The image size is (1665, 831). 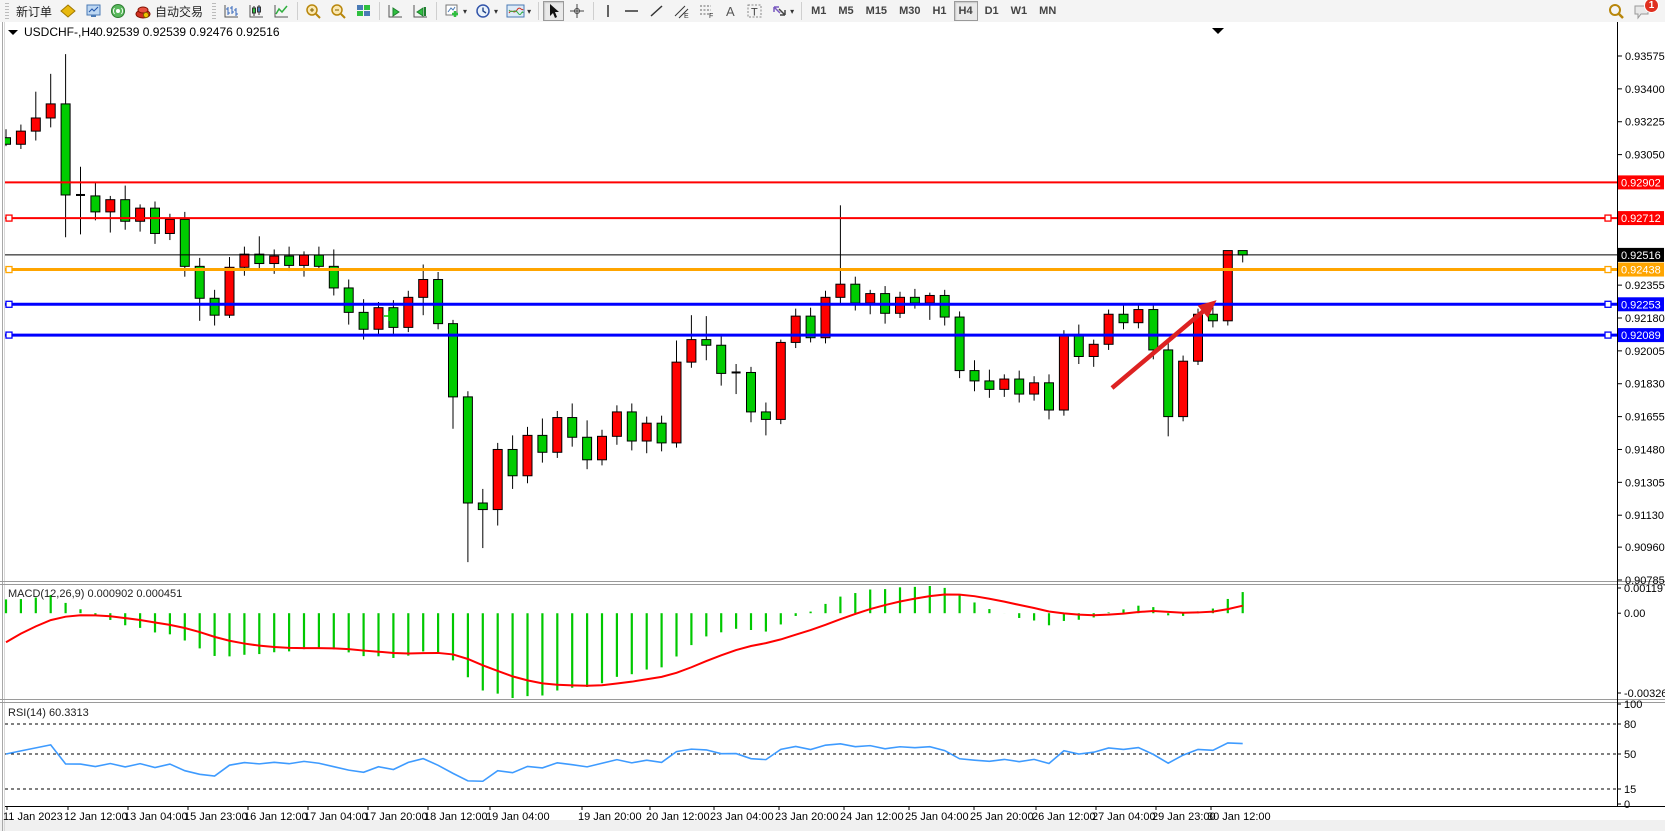 I want to click on zoom-in-button, so click(x=313, y=11).